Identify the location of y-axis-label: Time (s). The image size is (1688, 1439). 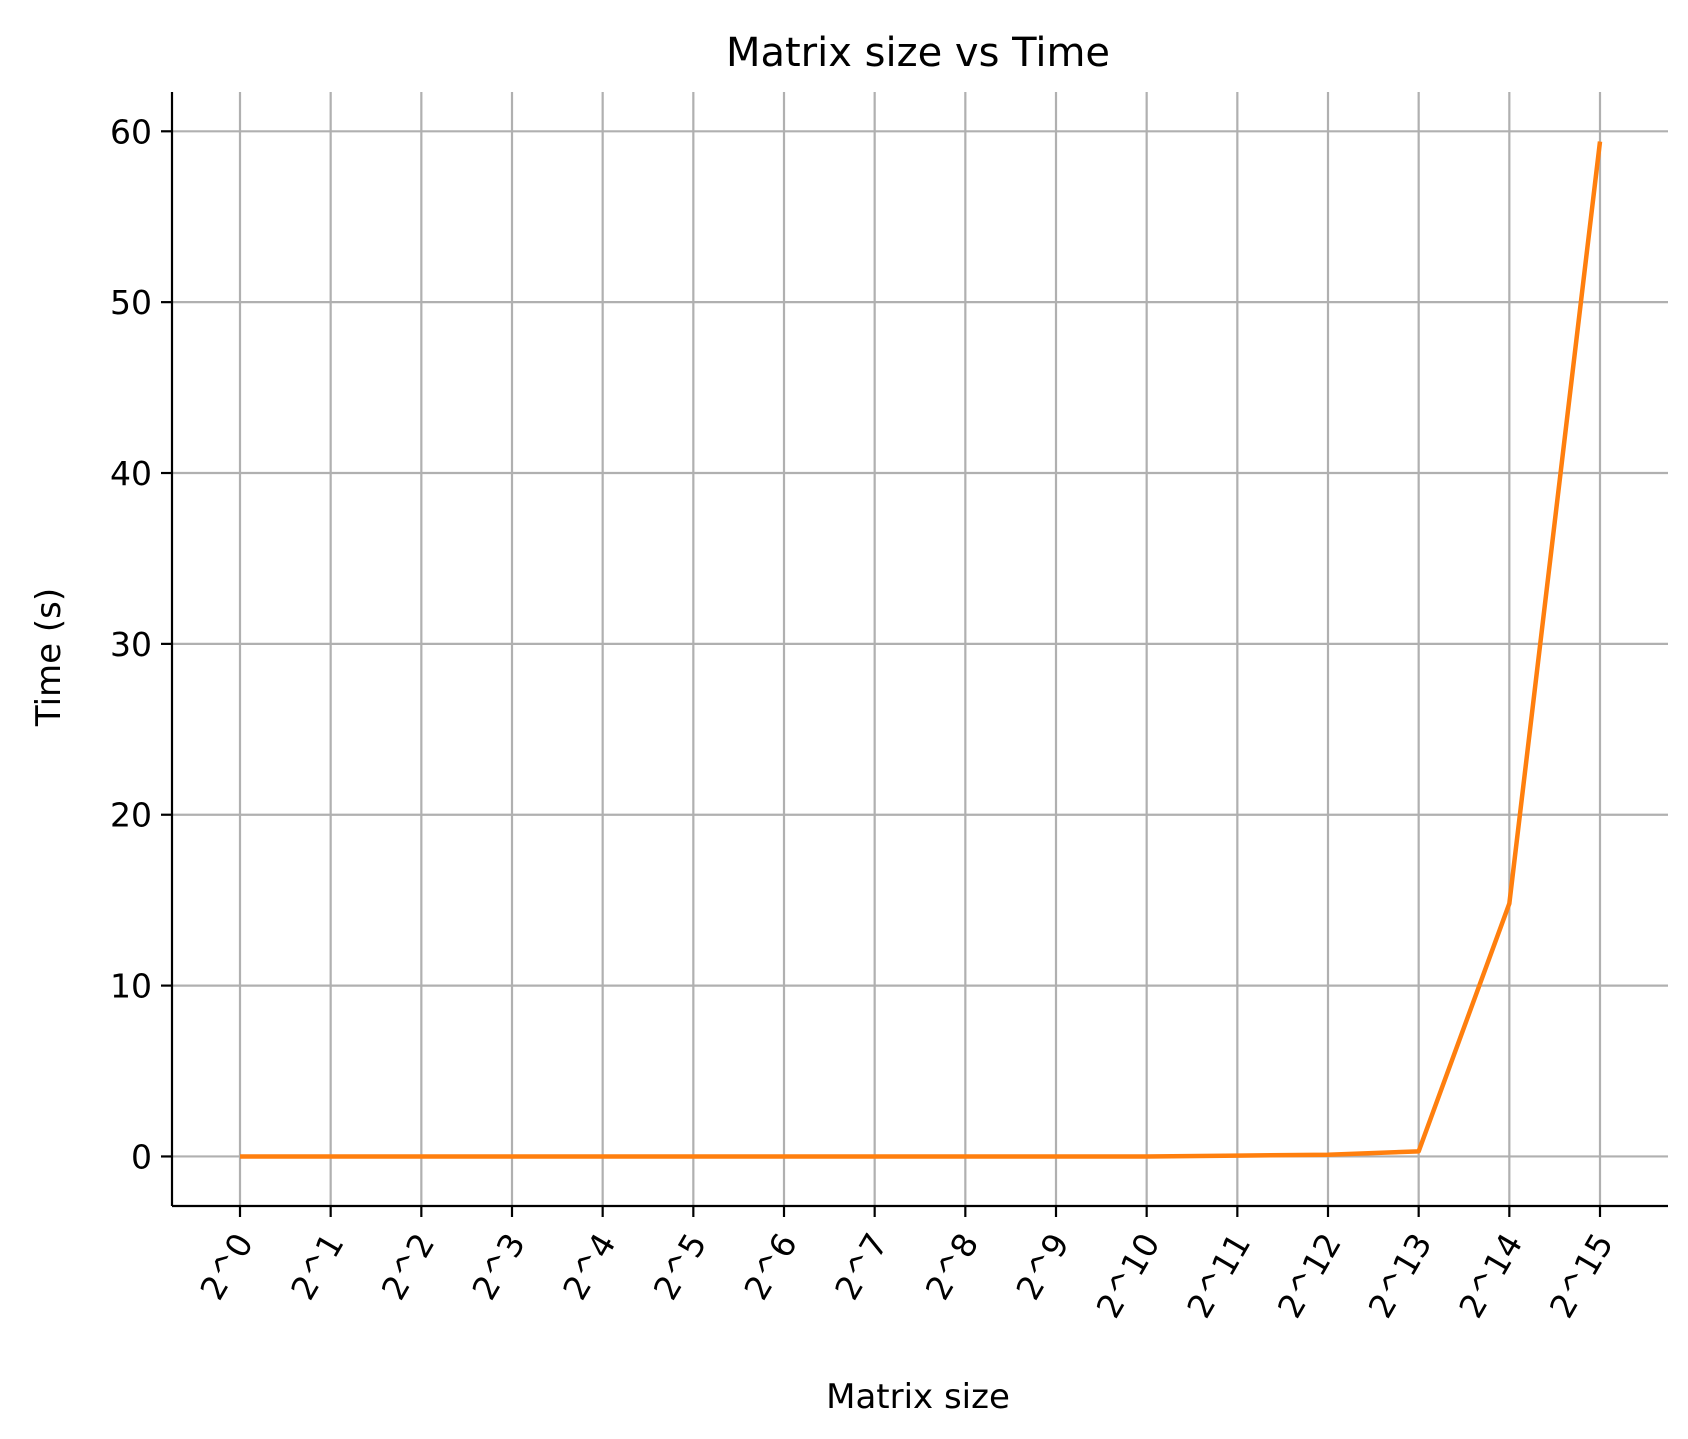
(49, 657).